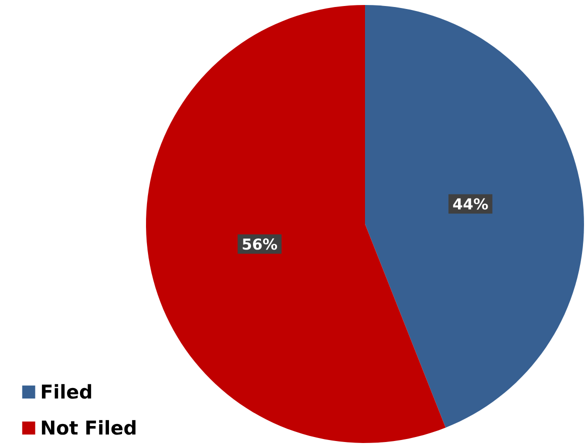 This screenshot has height=447, width=585. What do you see at coordinates (89, 427) in the screenshot?
I see `legend-label: Not Filed` at bounding box center [89, 427].